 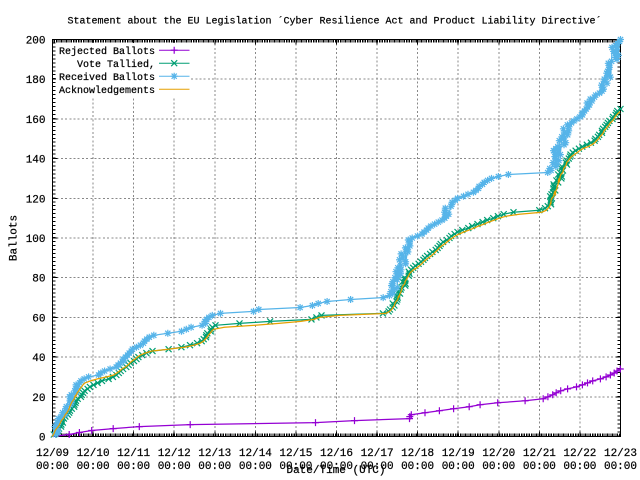 I want to click on svg-text: 120, so click(x=36, y=200).